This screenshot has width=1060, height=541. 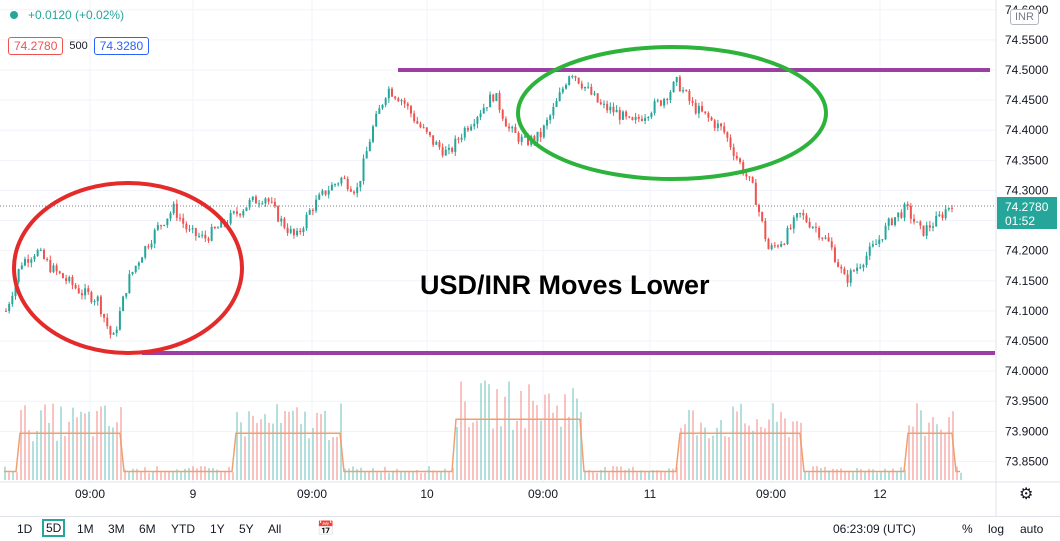 I want to click on sell-price-button: 74.2780, so click(x=36, y=46).